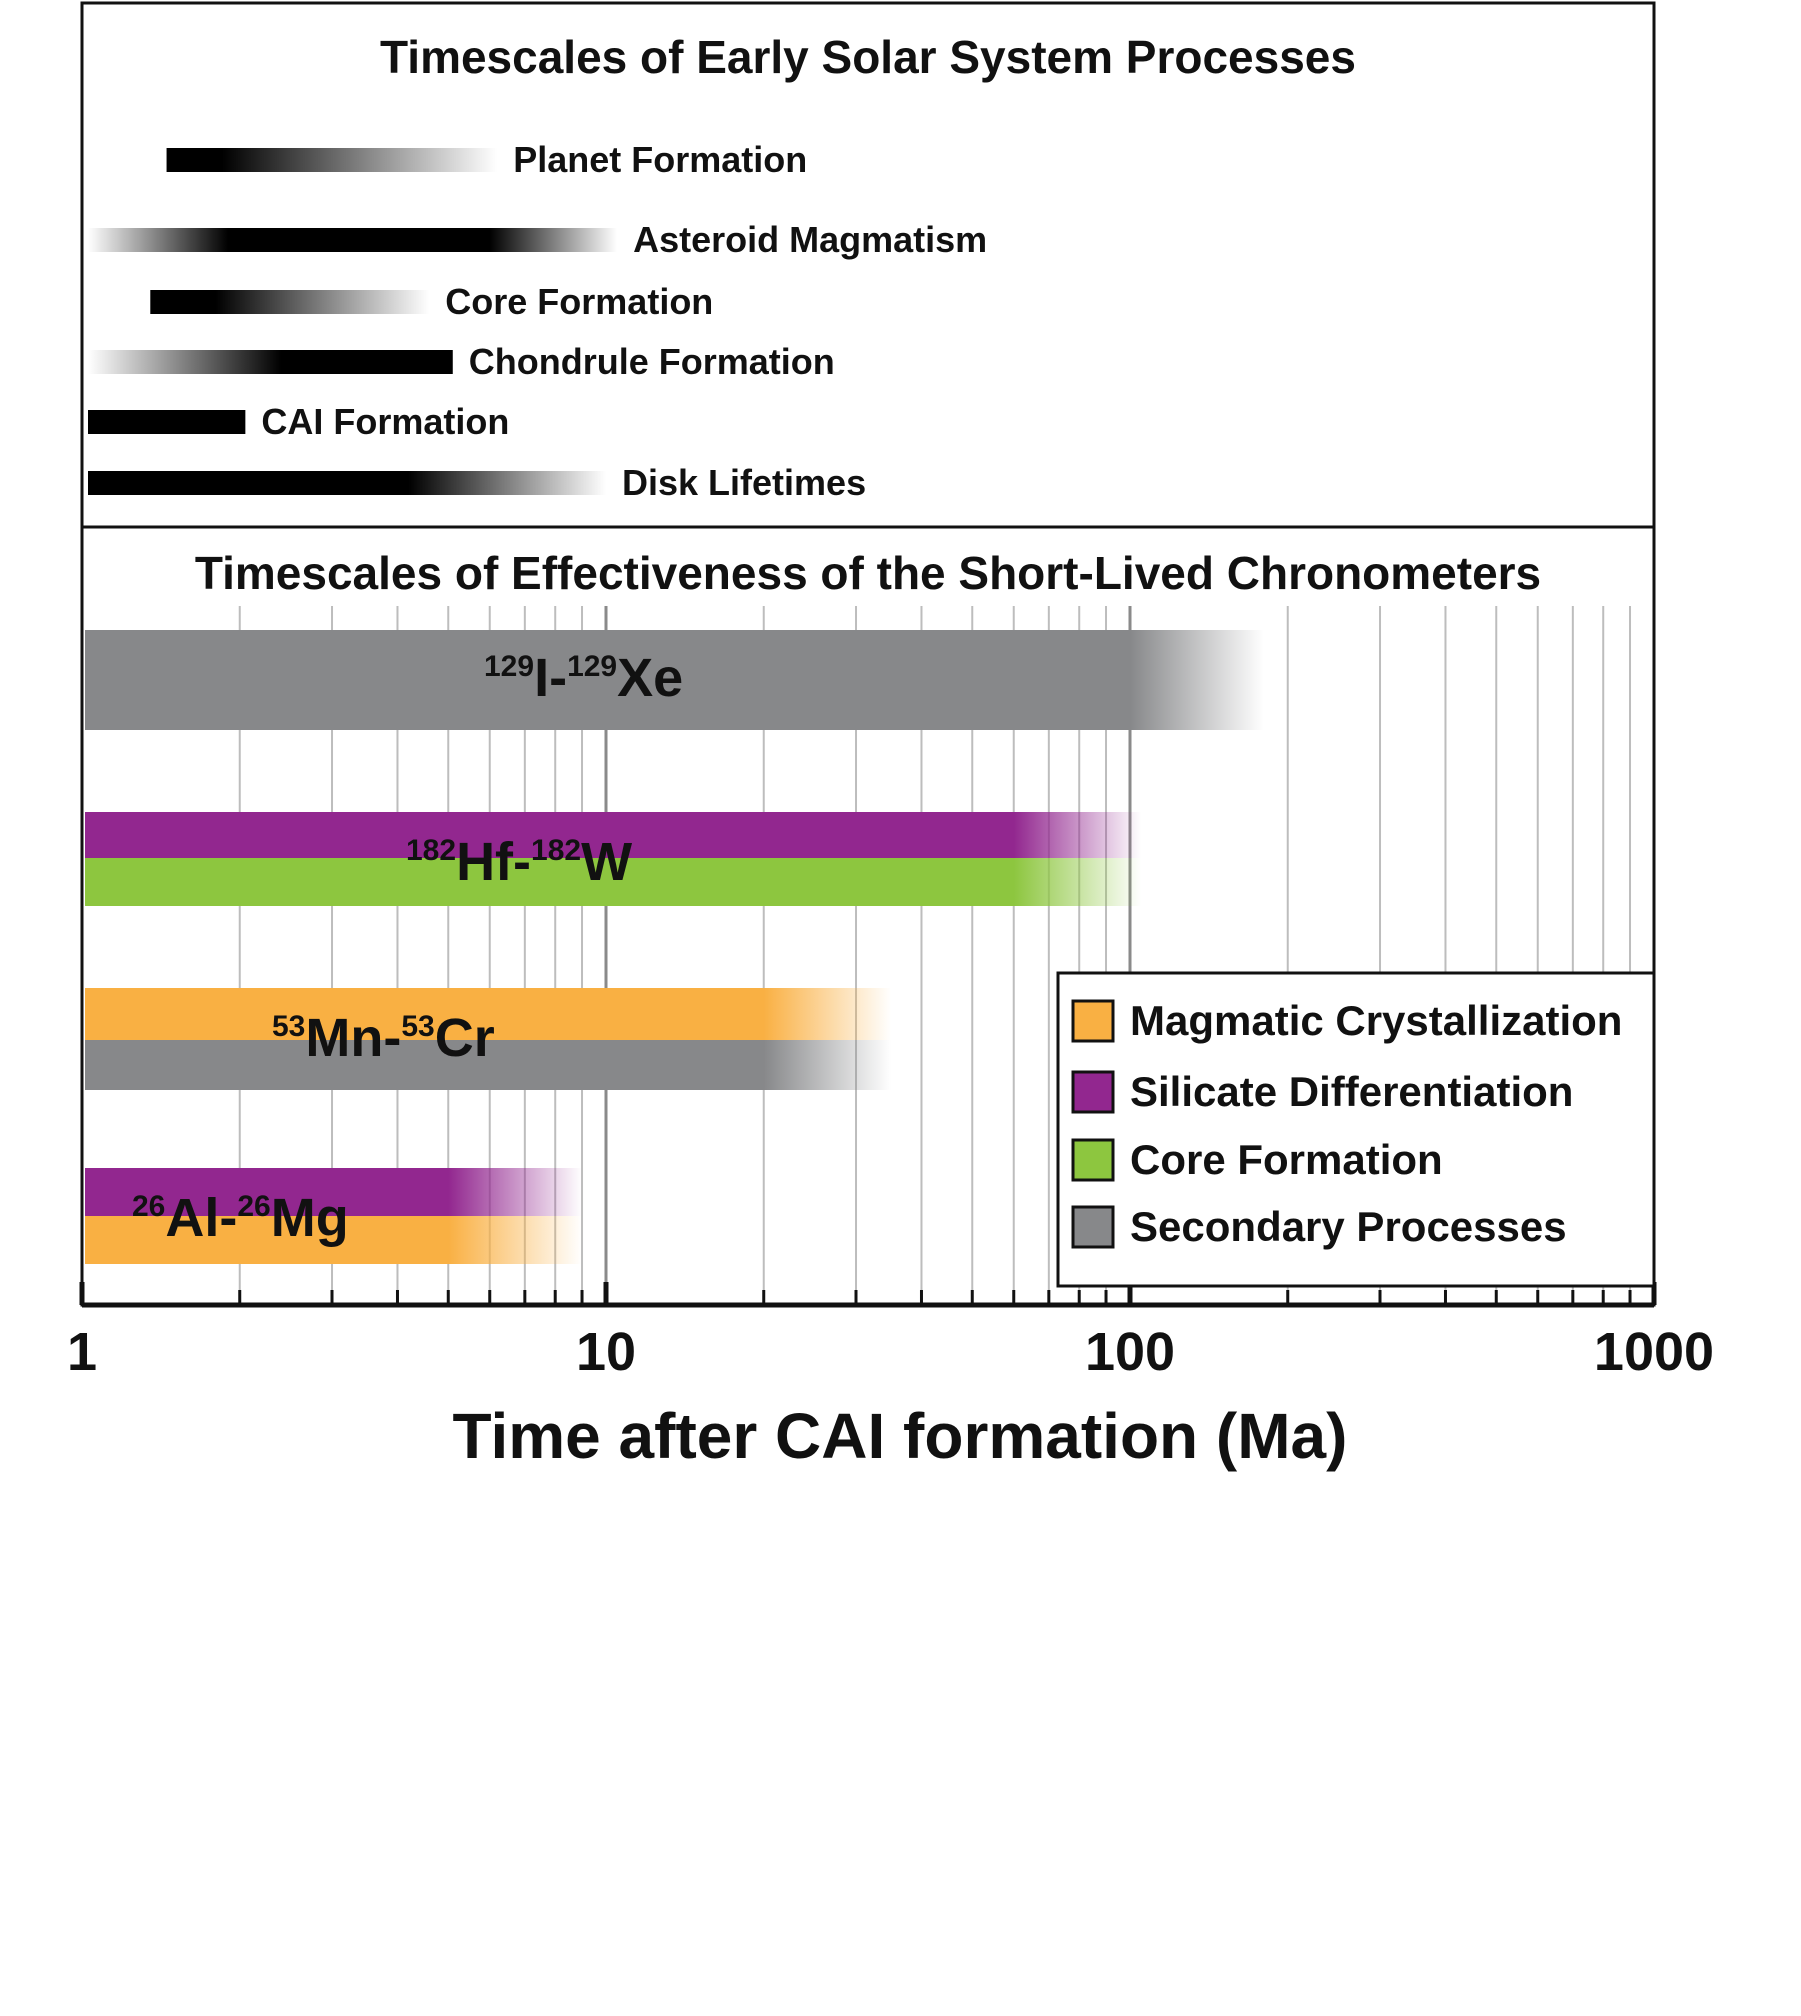 The width and height of the screenshot is (1801, 2016). I want to click on x-axis-label: Time after CAI formation (Ma), so click(900, 1436).